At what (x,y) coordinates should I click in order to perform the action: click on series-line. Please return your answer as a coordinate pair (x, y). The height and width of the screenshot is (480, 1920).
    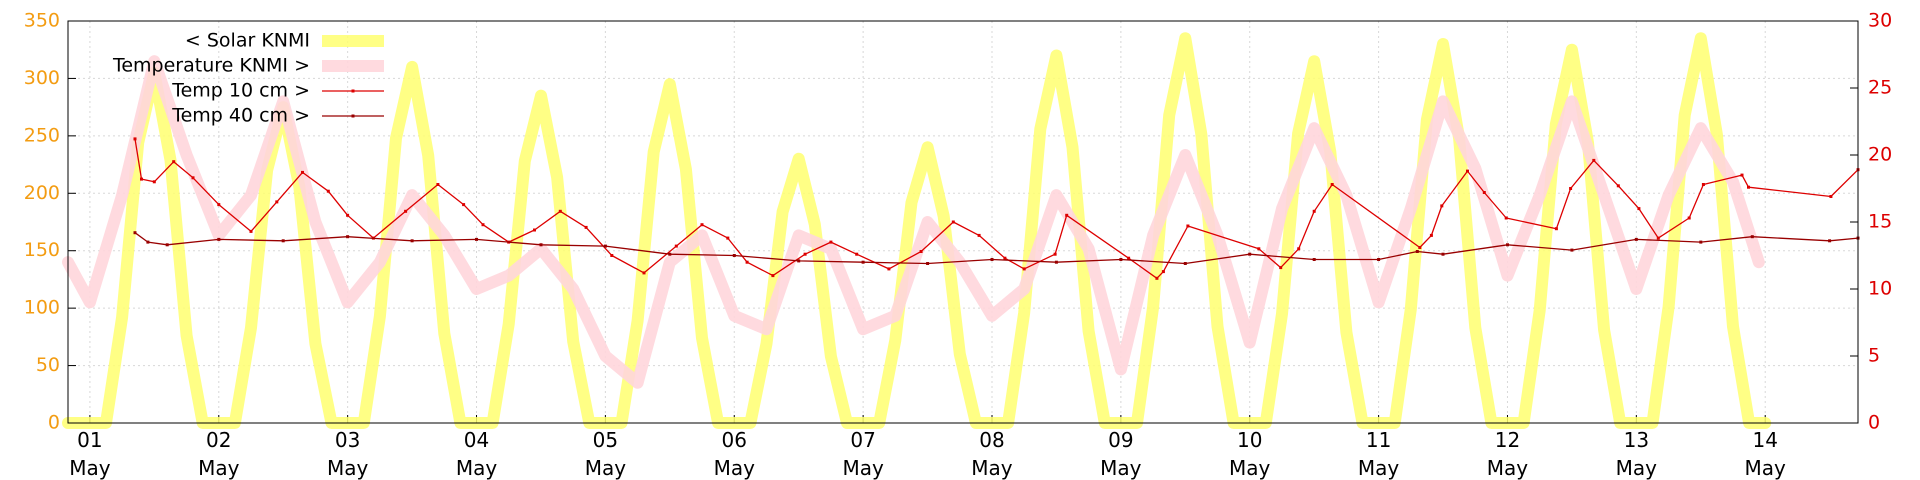
    Looking at the image, I should click on (996, 248).